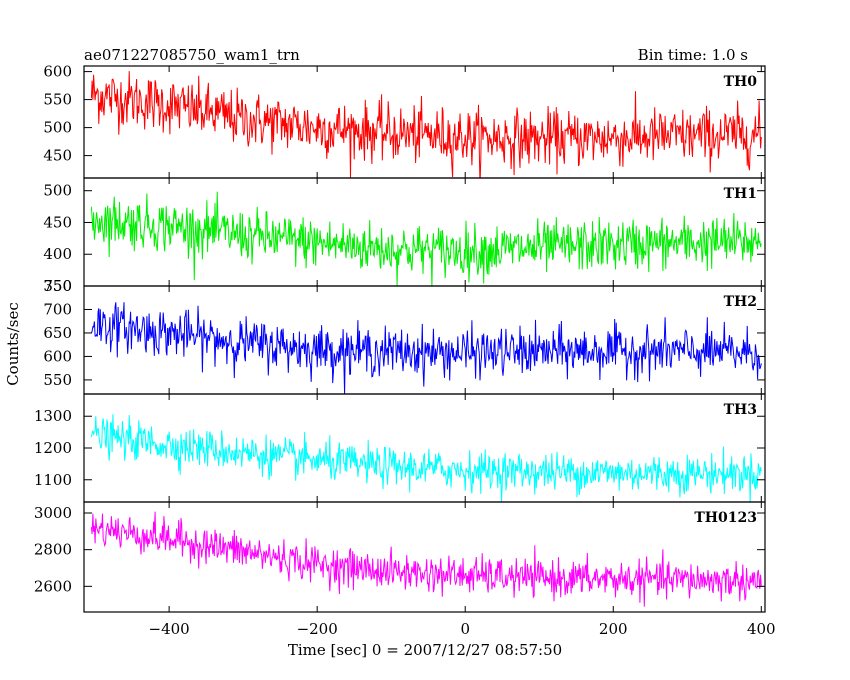 This screenshot has width=850, height=680. Describe the element at coordinates (465, 629) in the screenshot. I see `x-tick-label: 0` at that location.